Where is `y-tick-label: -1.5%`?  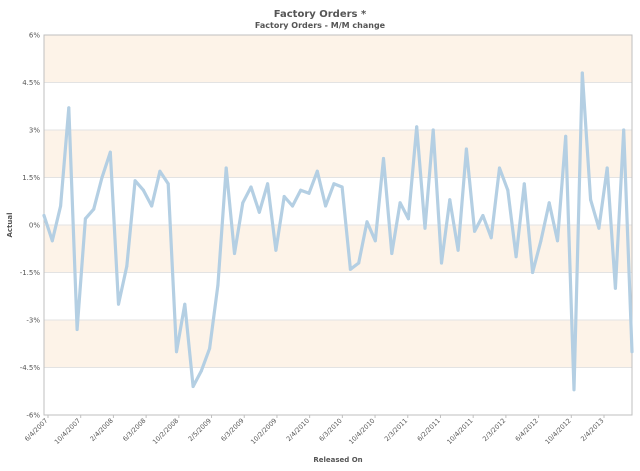 y-tick-label: -1.5% is located at coordinates (30, 273).